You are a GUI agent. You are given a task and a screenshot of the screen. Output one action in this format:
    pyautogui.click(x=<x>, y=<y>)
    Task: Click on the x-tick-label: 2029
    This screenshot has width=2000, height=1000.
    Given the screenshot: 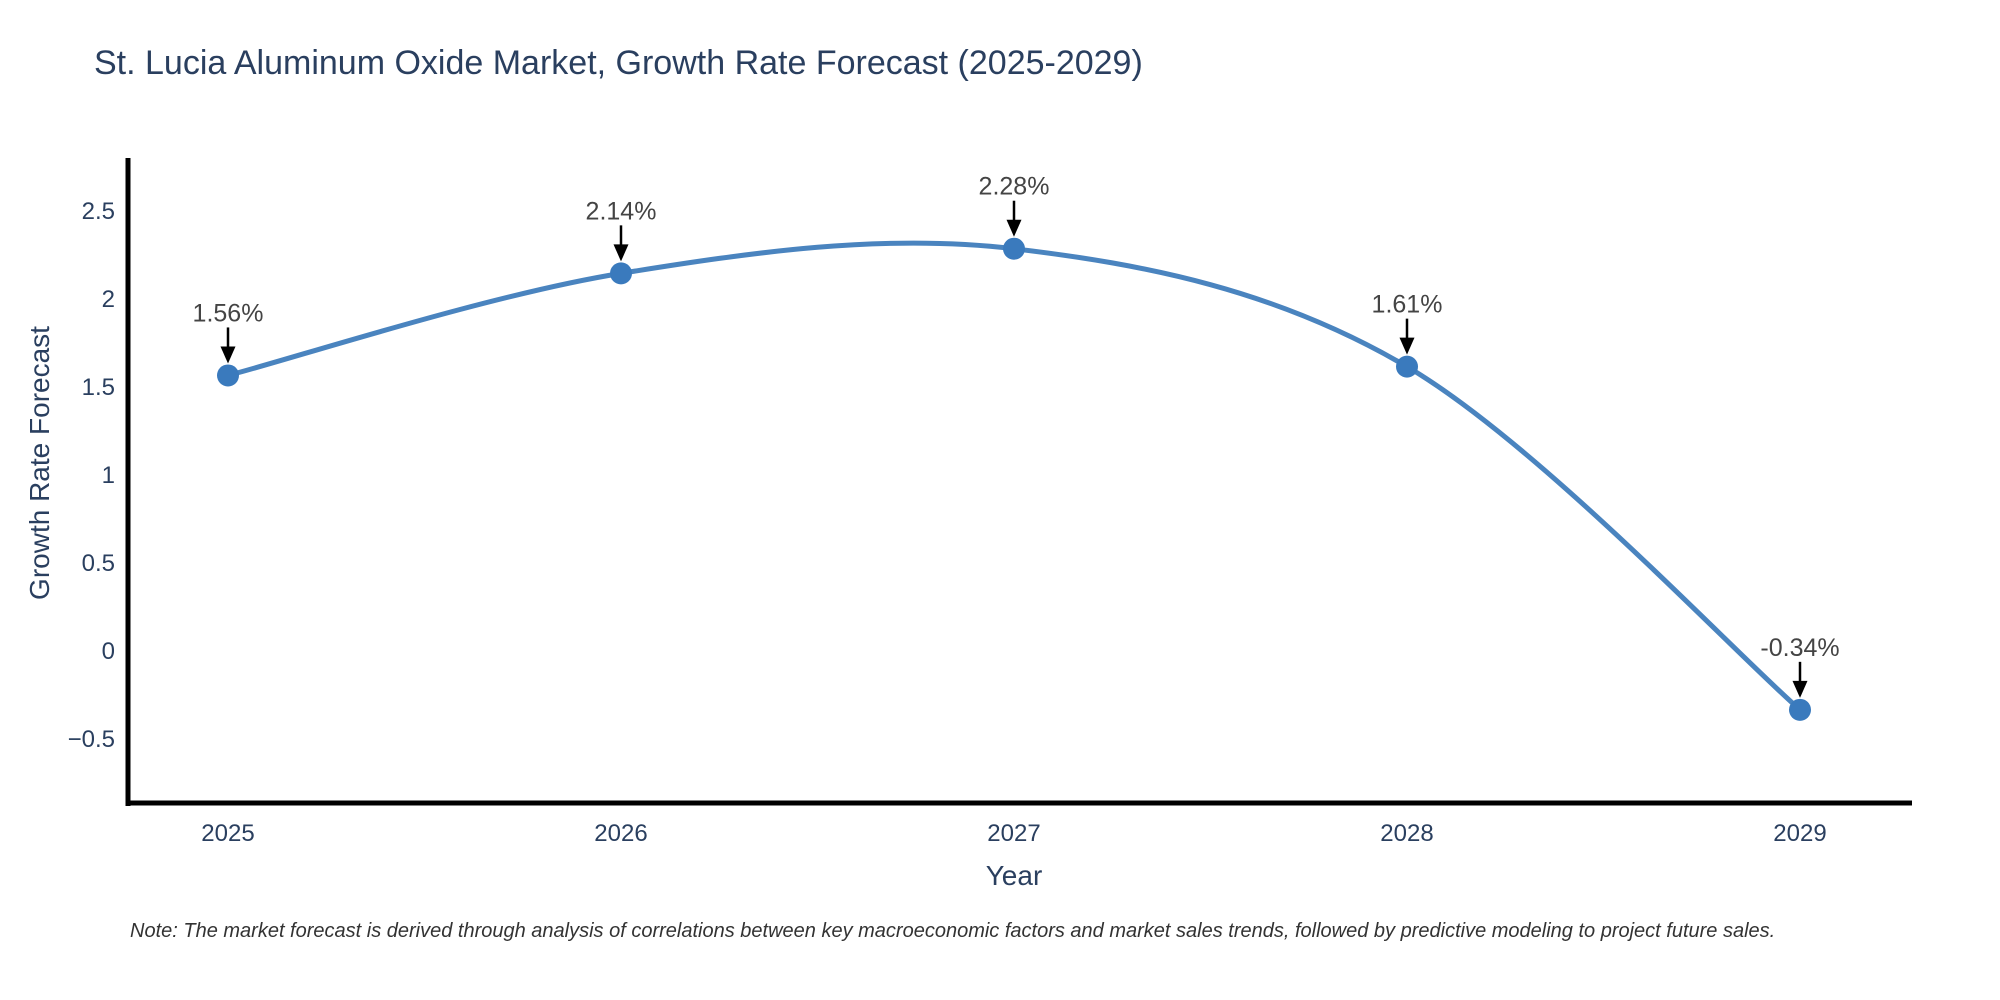 What is the action you would take?
    pyautogui.click(x=1799, y=833)
    